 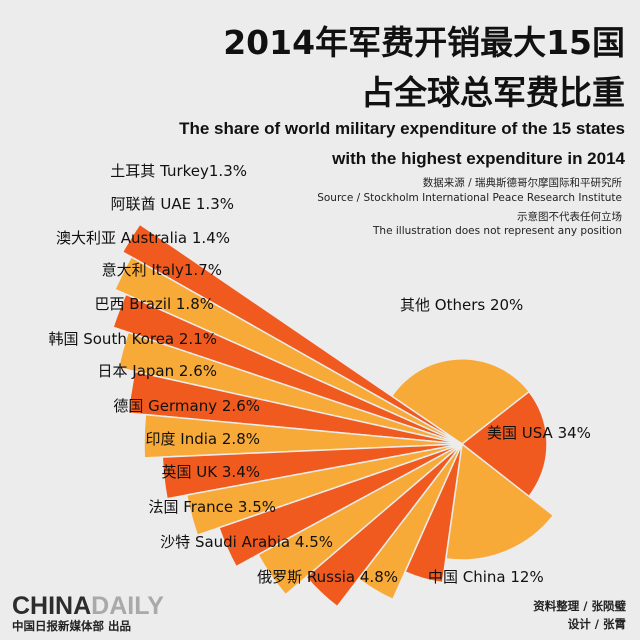 I want to click on source-cn: 数据来源 / 瑞典斯德哥尔摩国际和平研究所, so click(x=523, y=182).